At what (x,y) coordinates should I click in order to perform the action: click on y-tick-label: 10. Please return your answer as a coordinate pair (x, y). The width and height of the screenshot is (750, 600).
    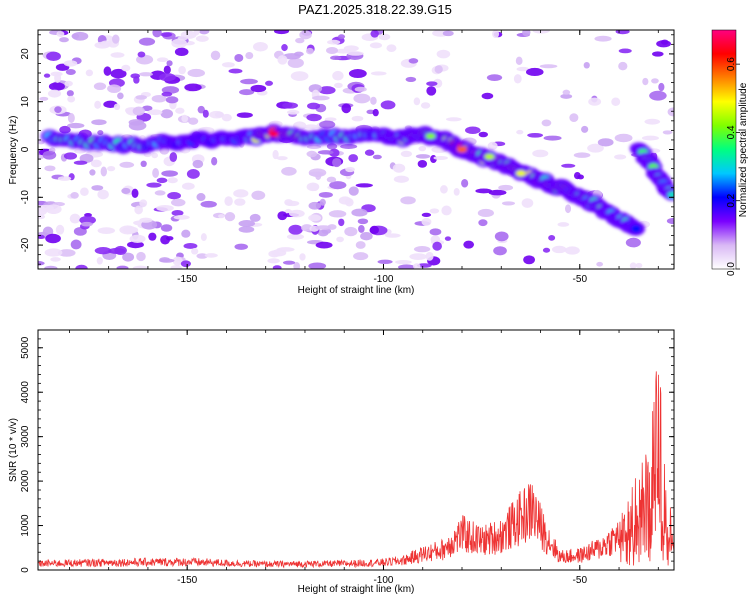
    Looking at the image, I should click on (25, 102).